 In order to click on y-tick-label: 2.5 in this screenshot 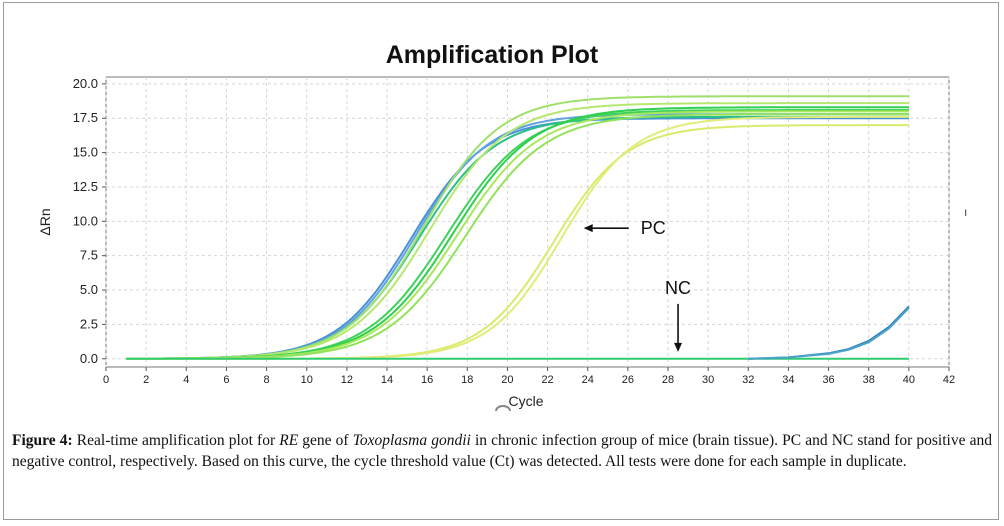, I will do `click(89, 323)`.